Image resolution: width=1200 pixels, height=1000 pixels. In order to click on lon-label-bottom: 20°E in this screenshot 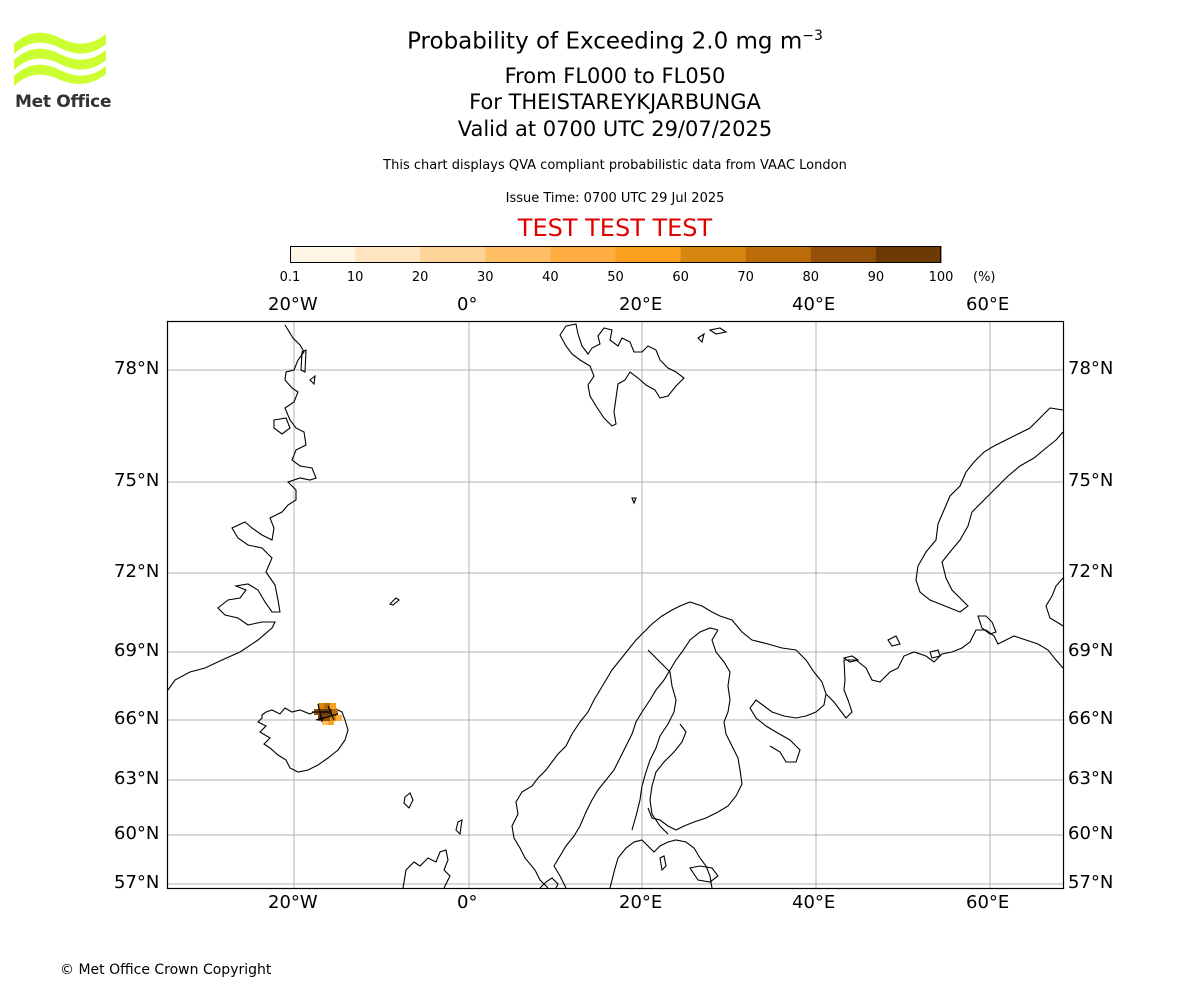, I will do `click(641, 902)`.